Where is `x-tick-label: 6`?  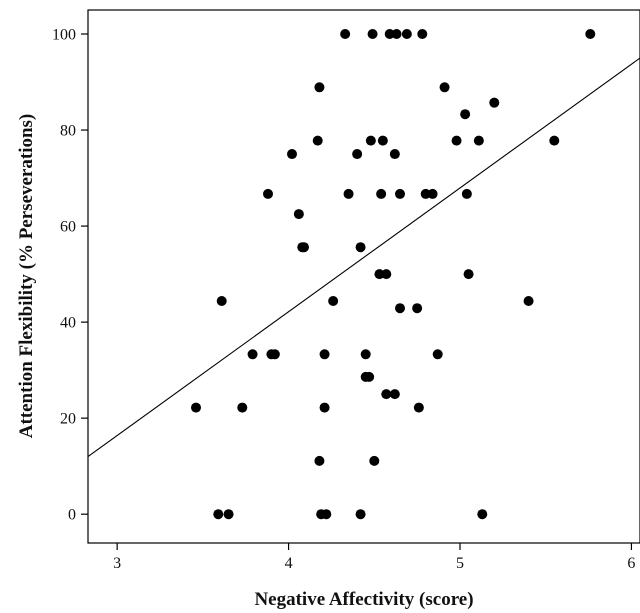 x-tick-label: 6 is located at coordinates (631, 563).